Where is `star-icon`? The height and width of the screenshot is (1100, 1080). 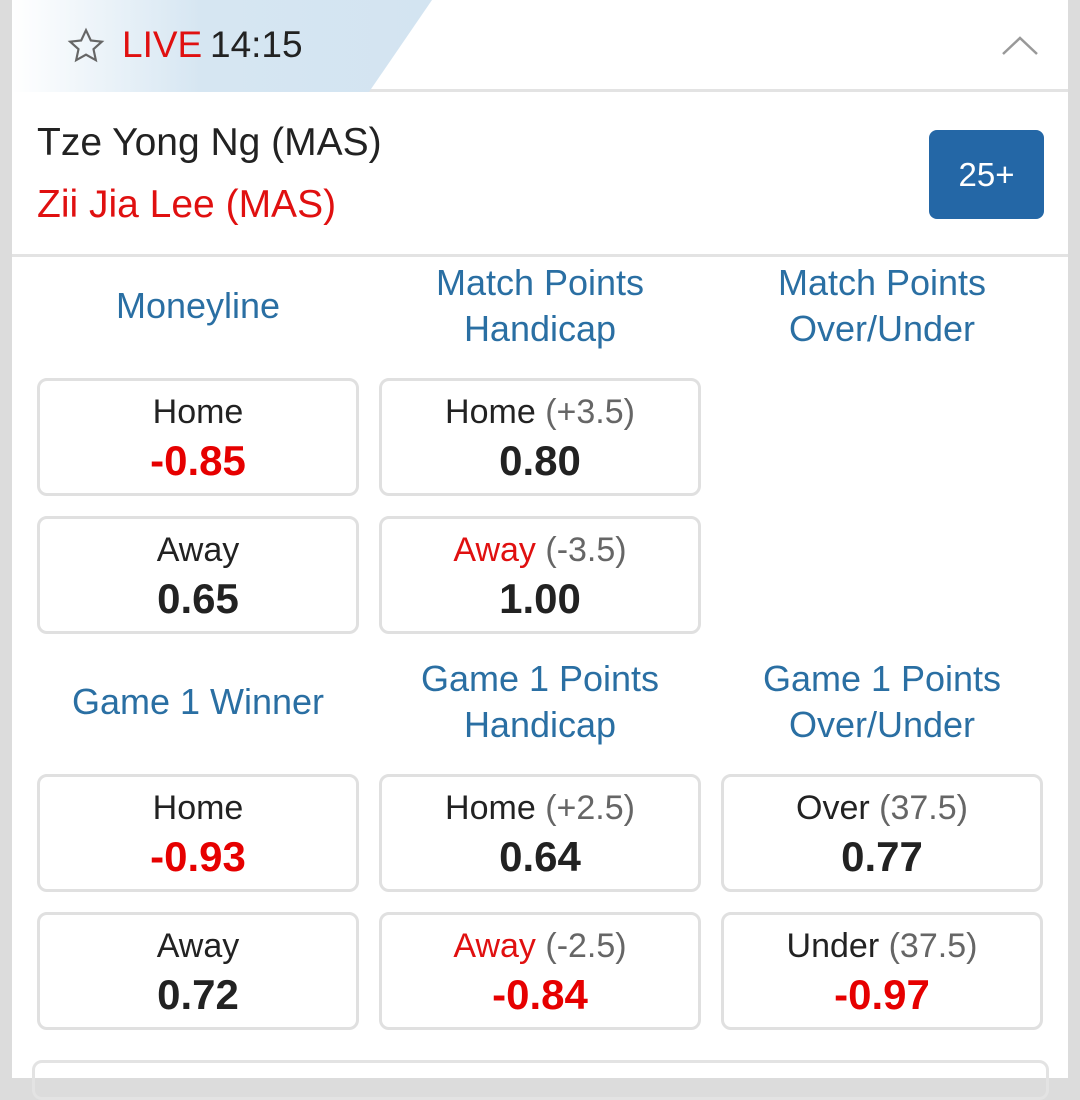
star-icon is located at coordinates (86, 46).